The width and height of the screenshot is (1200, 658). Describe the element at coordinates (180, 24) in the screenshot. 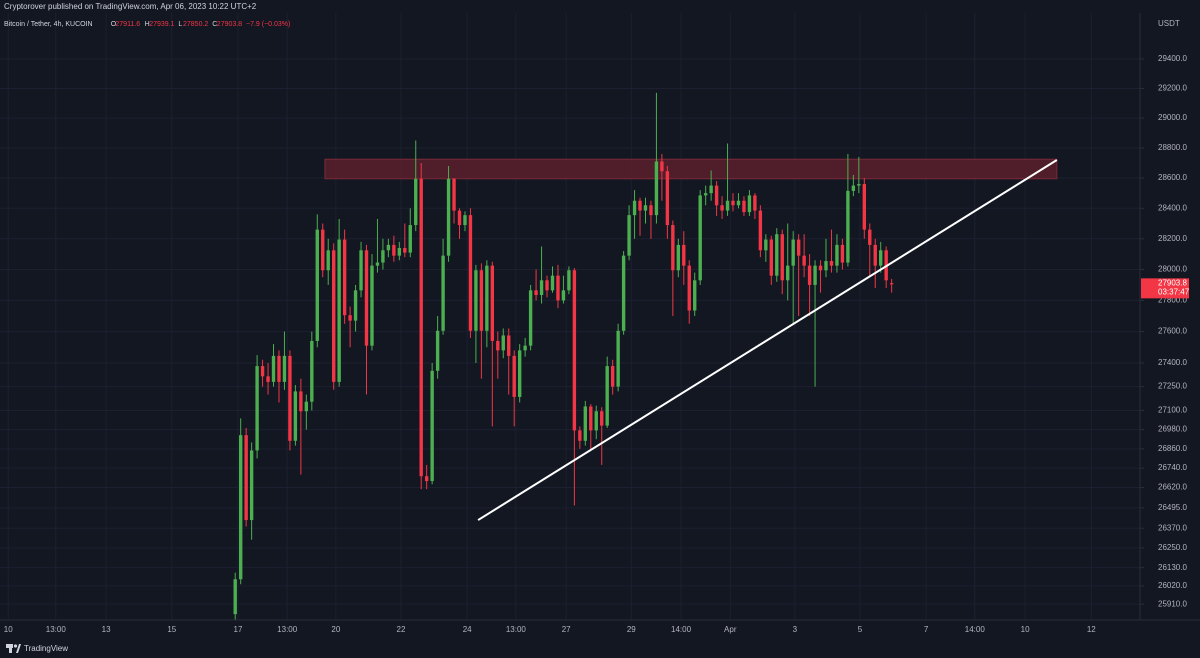

I see `ohlc-label: L` at that location.